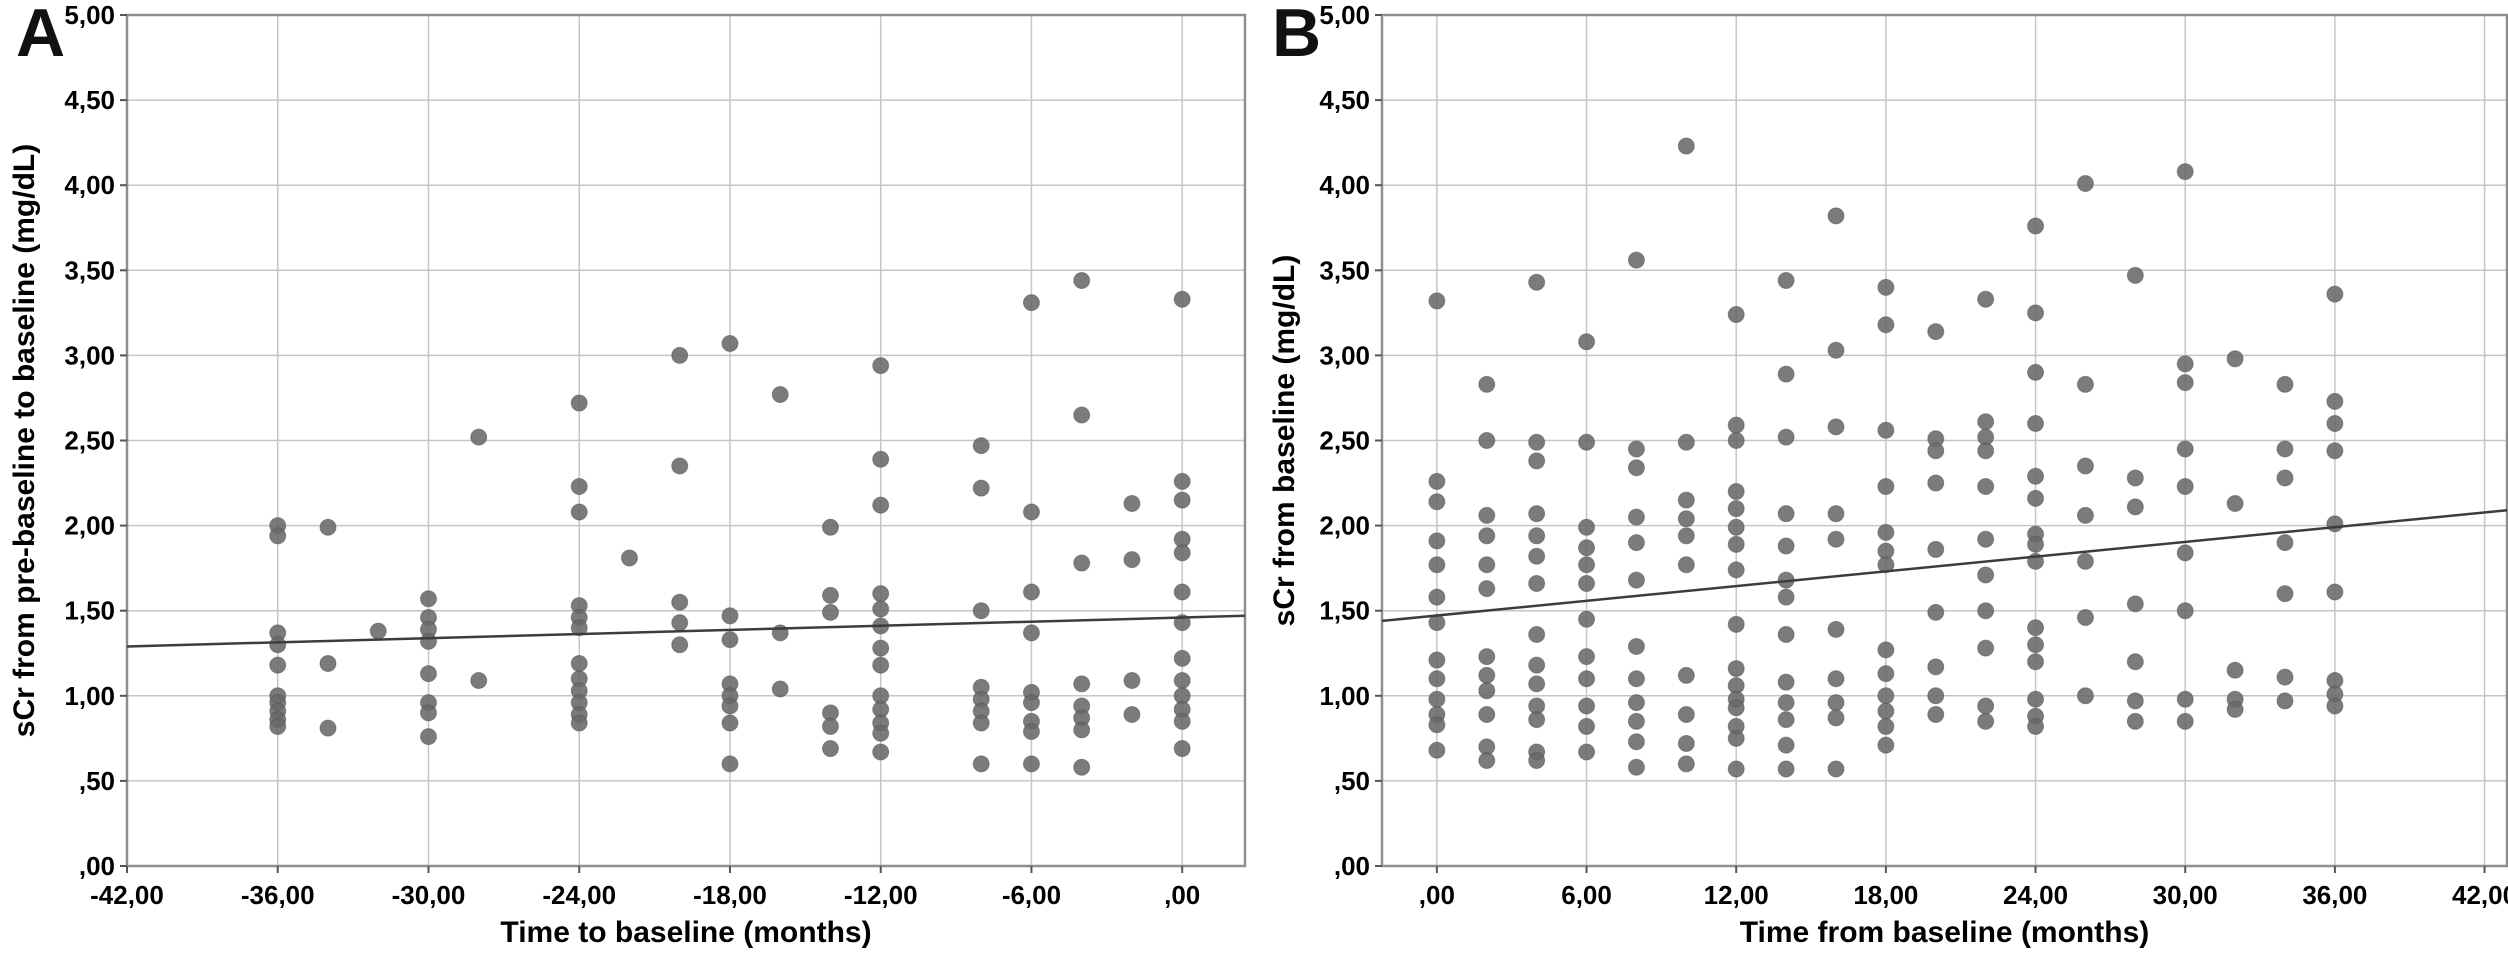  I want to click on y-tick-label: 4,50, so click(1344, 100).